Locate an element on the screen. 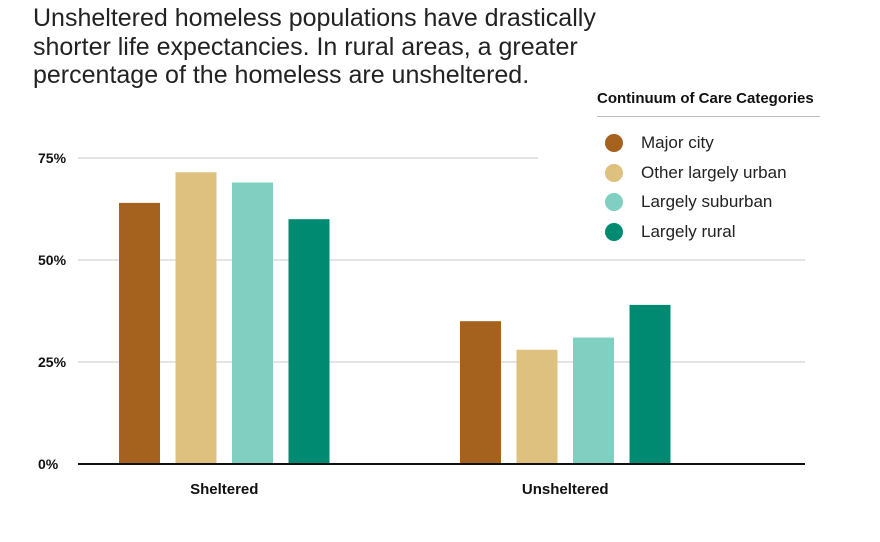 The width and height of the screenshot is (880, 542). x-tick-label: Unsheltered is located at coordinates (565, 489).